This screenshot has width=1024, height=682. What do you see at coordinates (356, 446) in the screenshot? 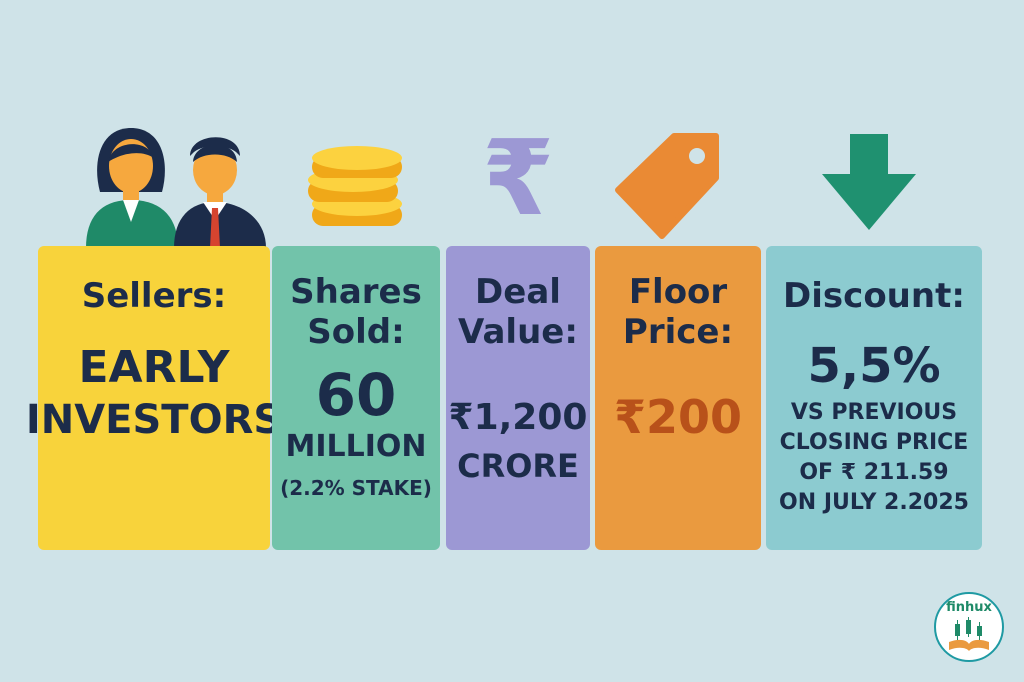
I see `shares-unit: MILLION` at bounding box center [356, 446].